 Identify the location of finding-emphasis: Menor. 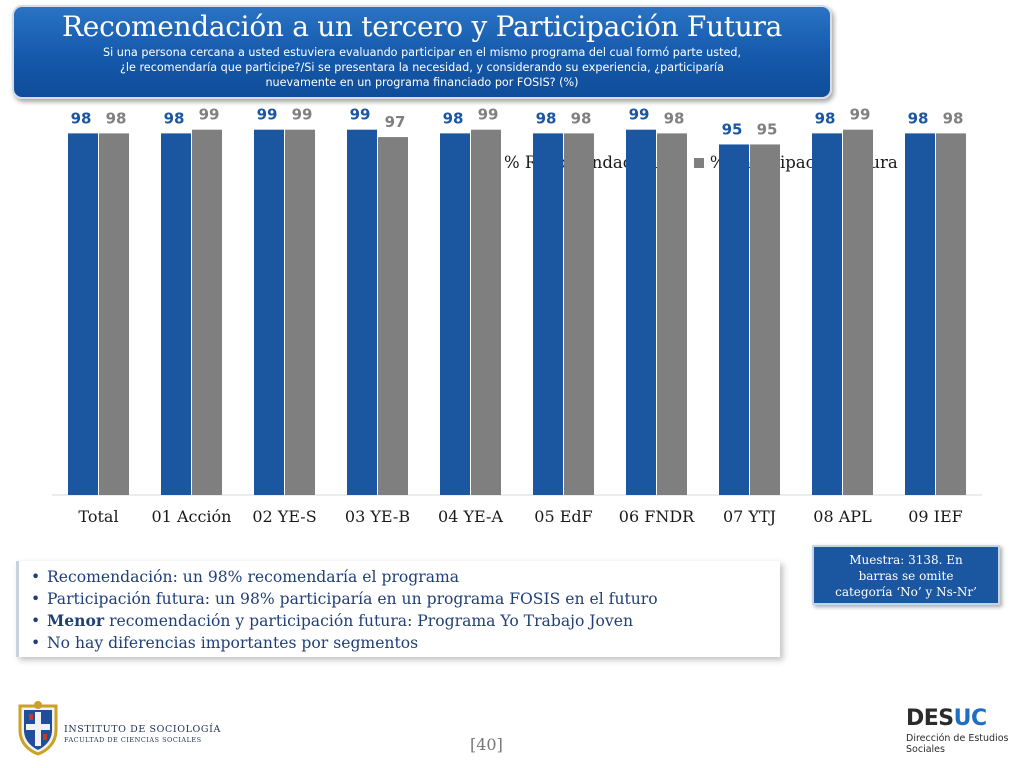
(76, 620).